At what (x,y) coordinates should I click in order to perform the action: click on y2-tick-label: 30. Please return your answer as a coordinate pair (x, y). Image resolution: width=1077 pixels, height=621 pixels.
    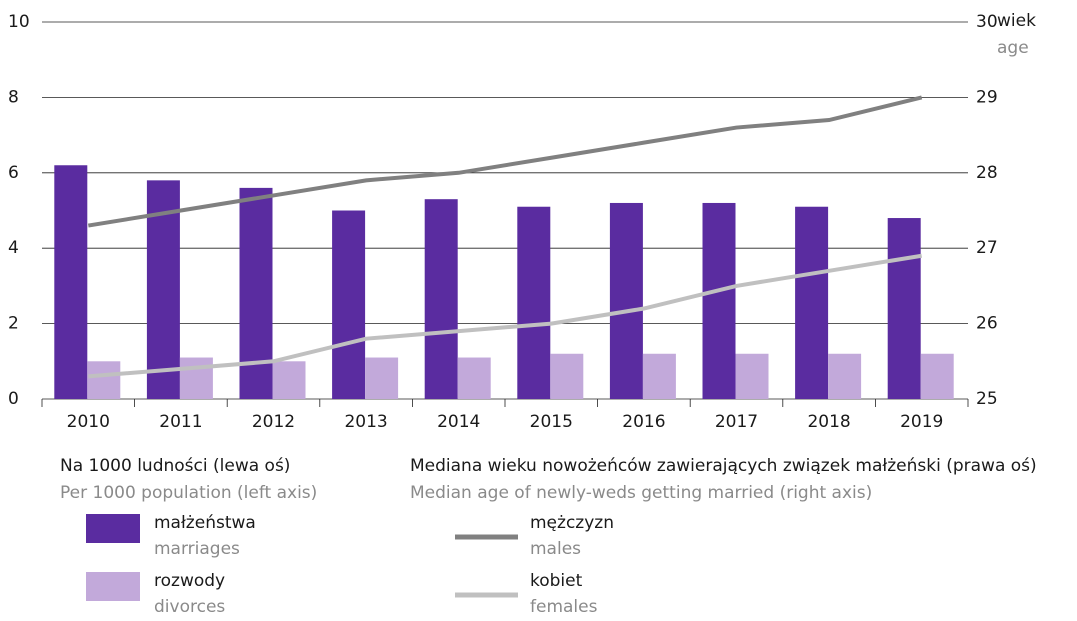
    Looking at the image, I should click on (987, 22).